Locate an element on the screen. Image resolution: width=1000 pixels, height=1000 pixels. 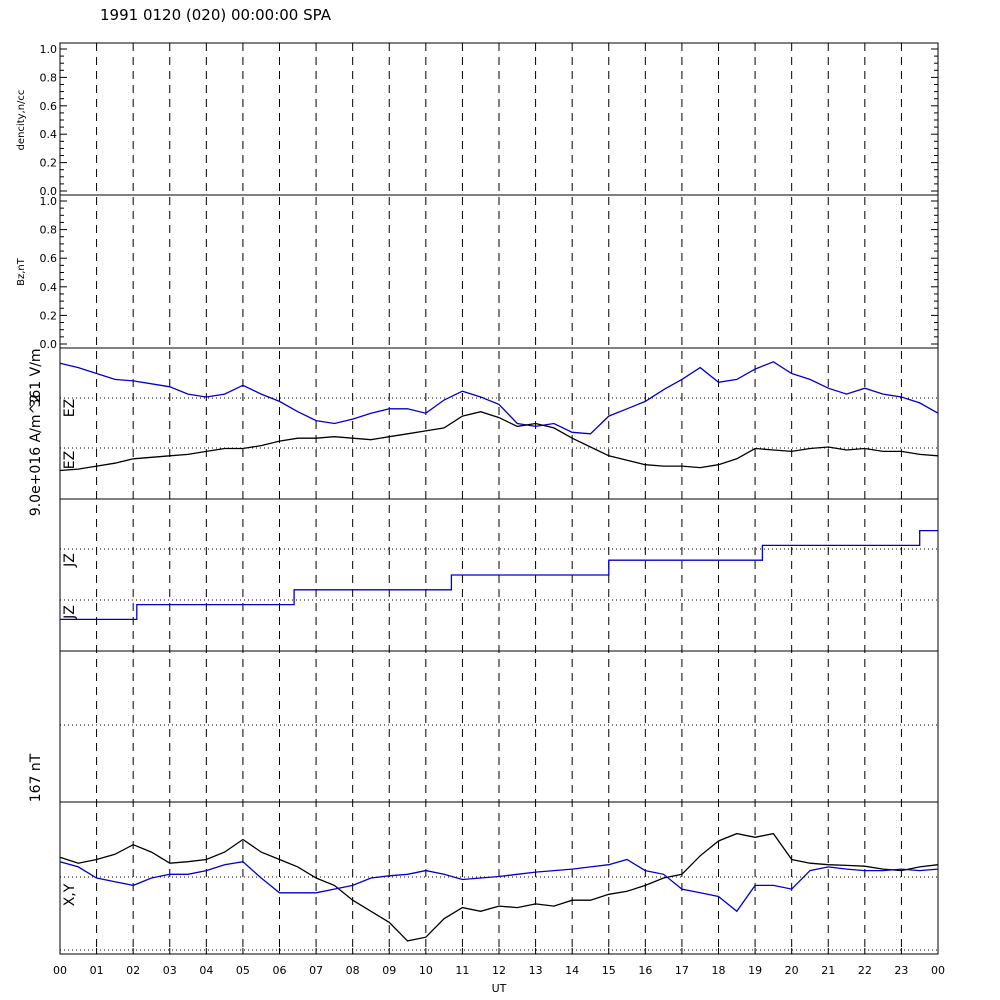
x-tick-label: 13 is located at coordinates (536, 970).